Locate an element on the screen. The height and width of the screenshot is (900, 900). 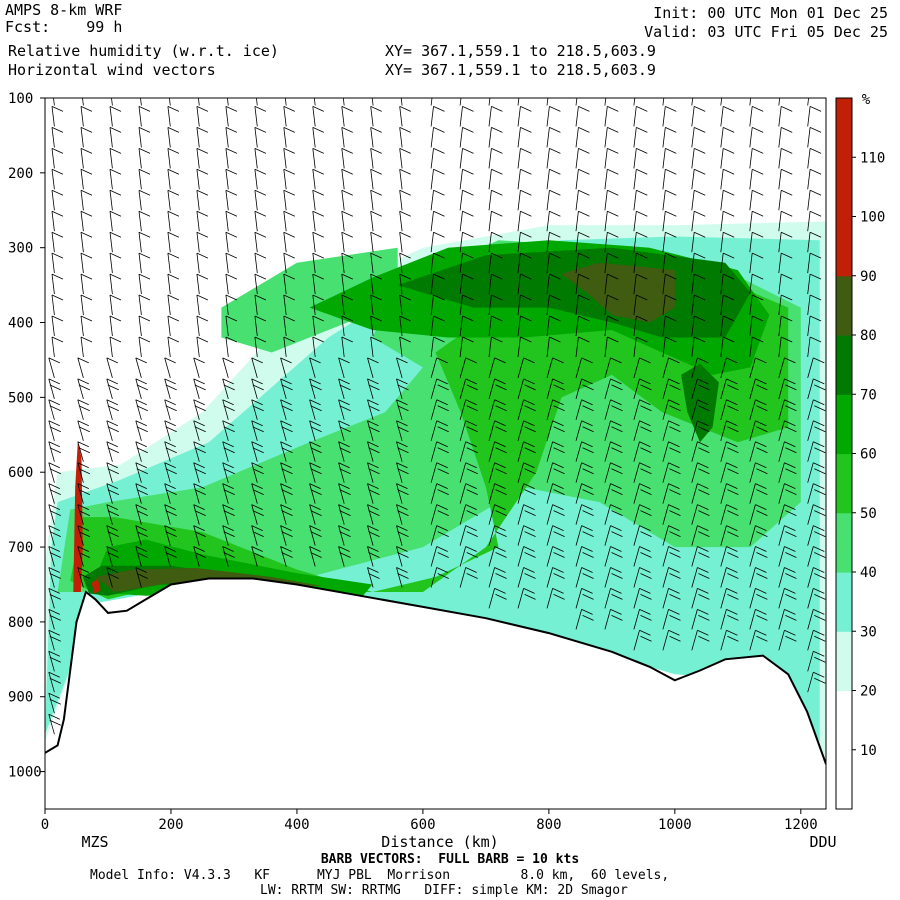
left-endpoint-label: MZS is located at coordinates (94, 842).